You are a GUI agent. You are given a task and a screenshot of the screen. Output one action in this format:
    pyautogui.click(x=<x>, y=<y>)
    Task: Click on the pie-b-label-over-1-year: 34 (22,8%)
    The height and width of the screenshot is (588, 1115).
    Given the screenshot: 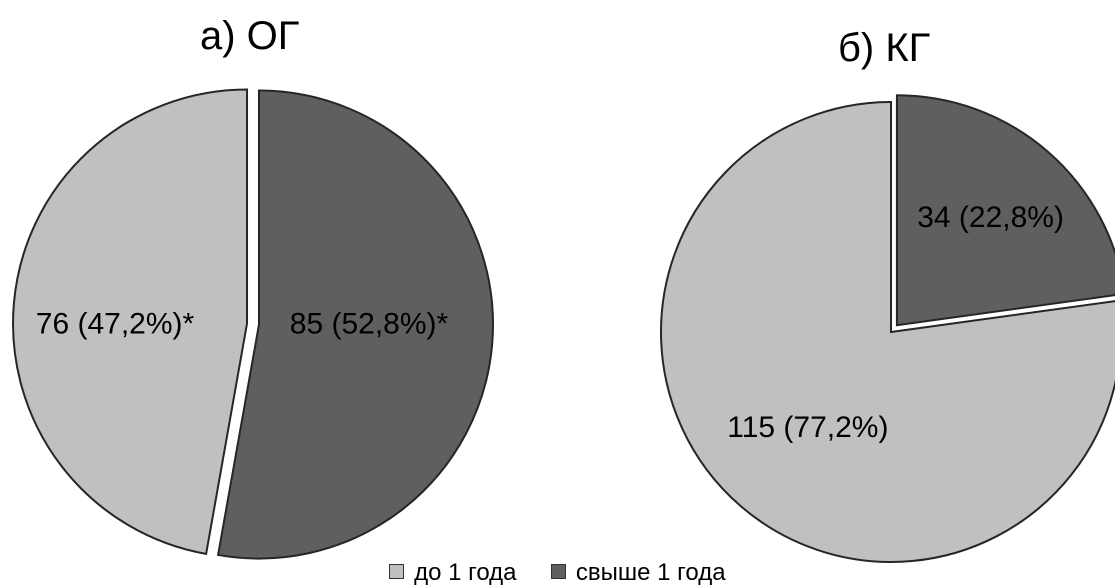 What is the action you would take?
    pyautogui.click(x=990, y=217)
    